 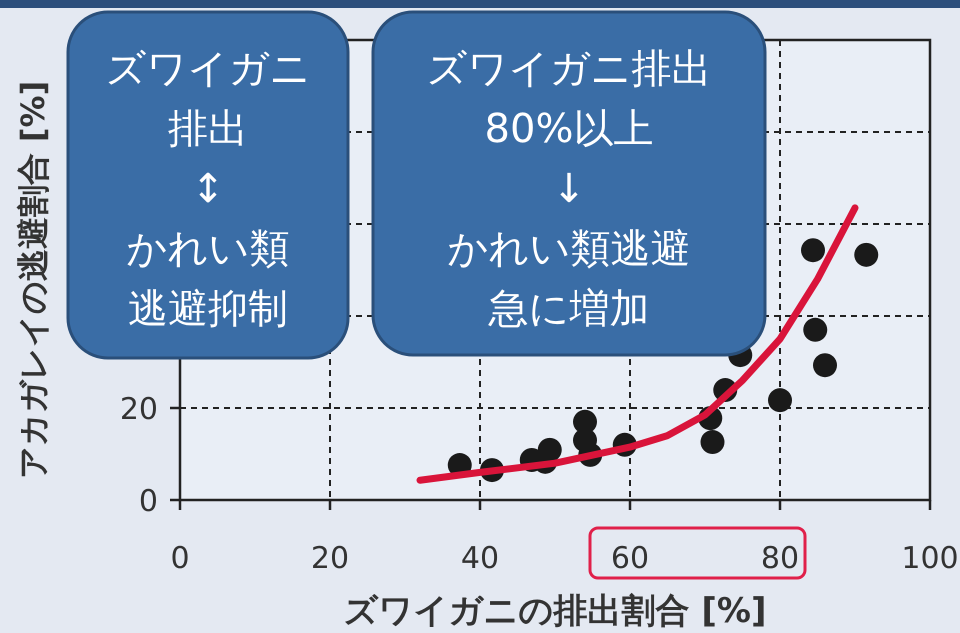 What do you see at coordinates (930, 558) in the screenshot?
I see `x-tick-label: 100` at bounding box center [930, 558].